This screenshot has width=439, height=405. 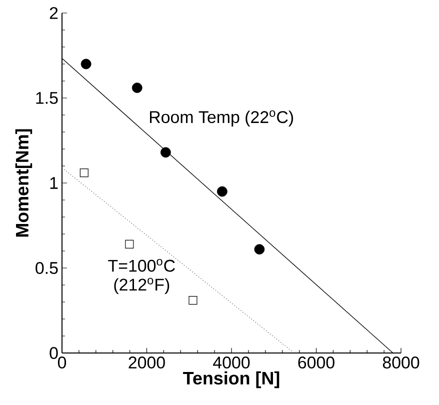 I want to click on x-tick-label: 0, so click(x=62, y=362).